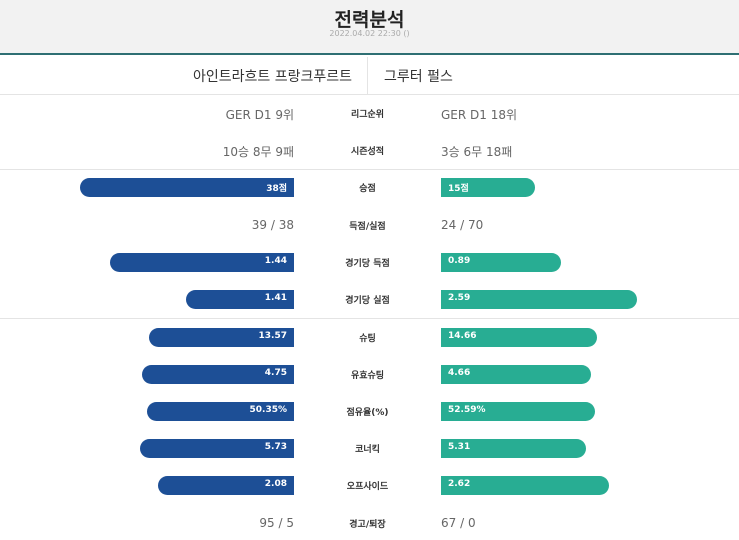  I want to click on stat-label: 경기당 실점, so click(367, 301).